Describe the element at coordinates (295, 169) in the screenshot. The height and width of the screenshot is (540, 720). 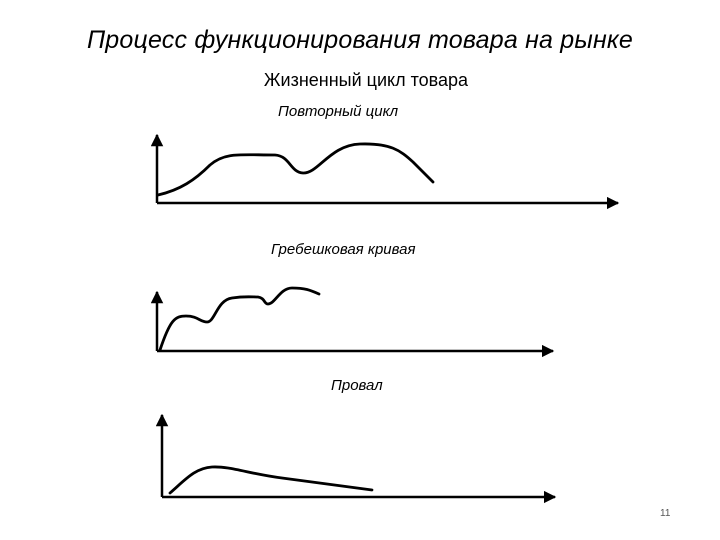
I see `repeat-cycle-curve` at that location.